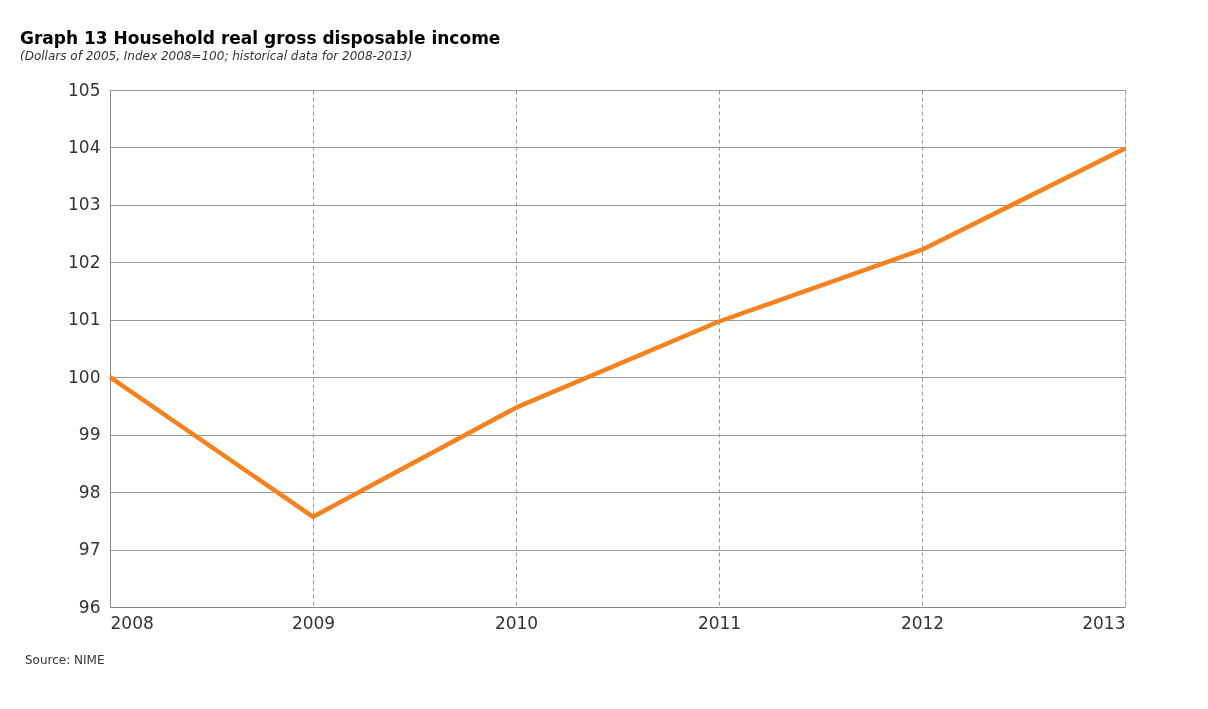  I want to click on y-tick-label: 103, so click(84, 204).